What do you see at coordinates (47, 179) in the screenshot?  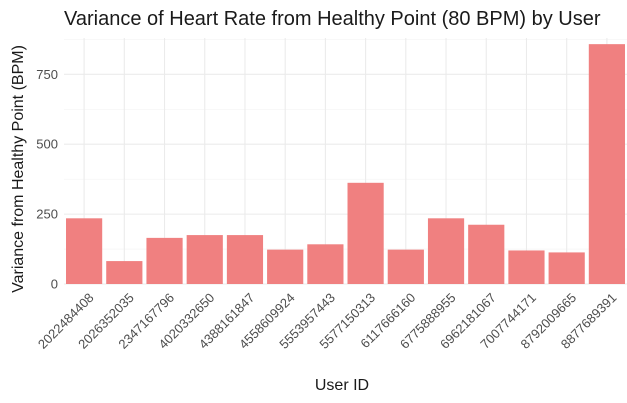 I see `y-tick-labels: 0 250 500 750` at bounding box center [47, 179].